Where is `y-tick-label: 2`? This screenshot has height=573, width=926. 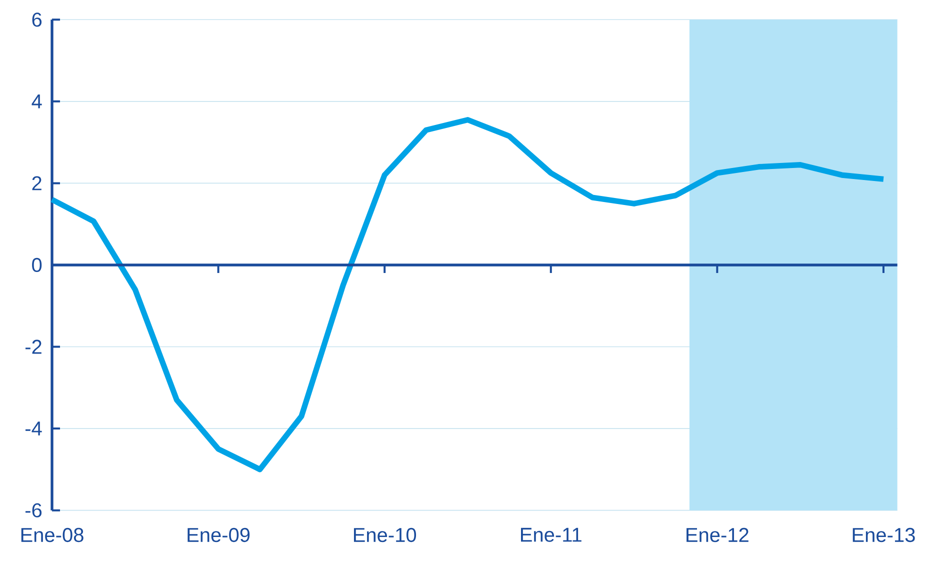 y-tick-label: 2 is located at coordinates (37, 183).